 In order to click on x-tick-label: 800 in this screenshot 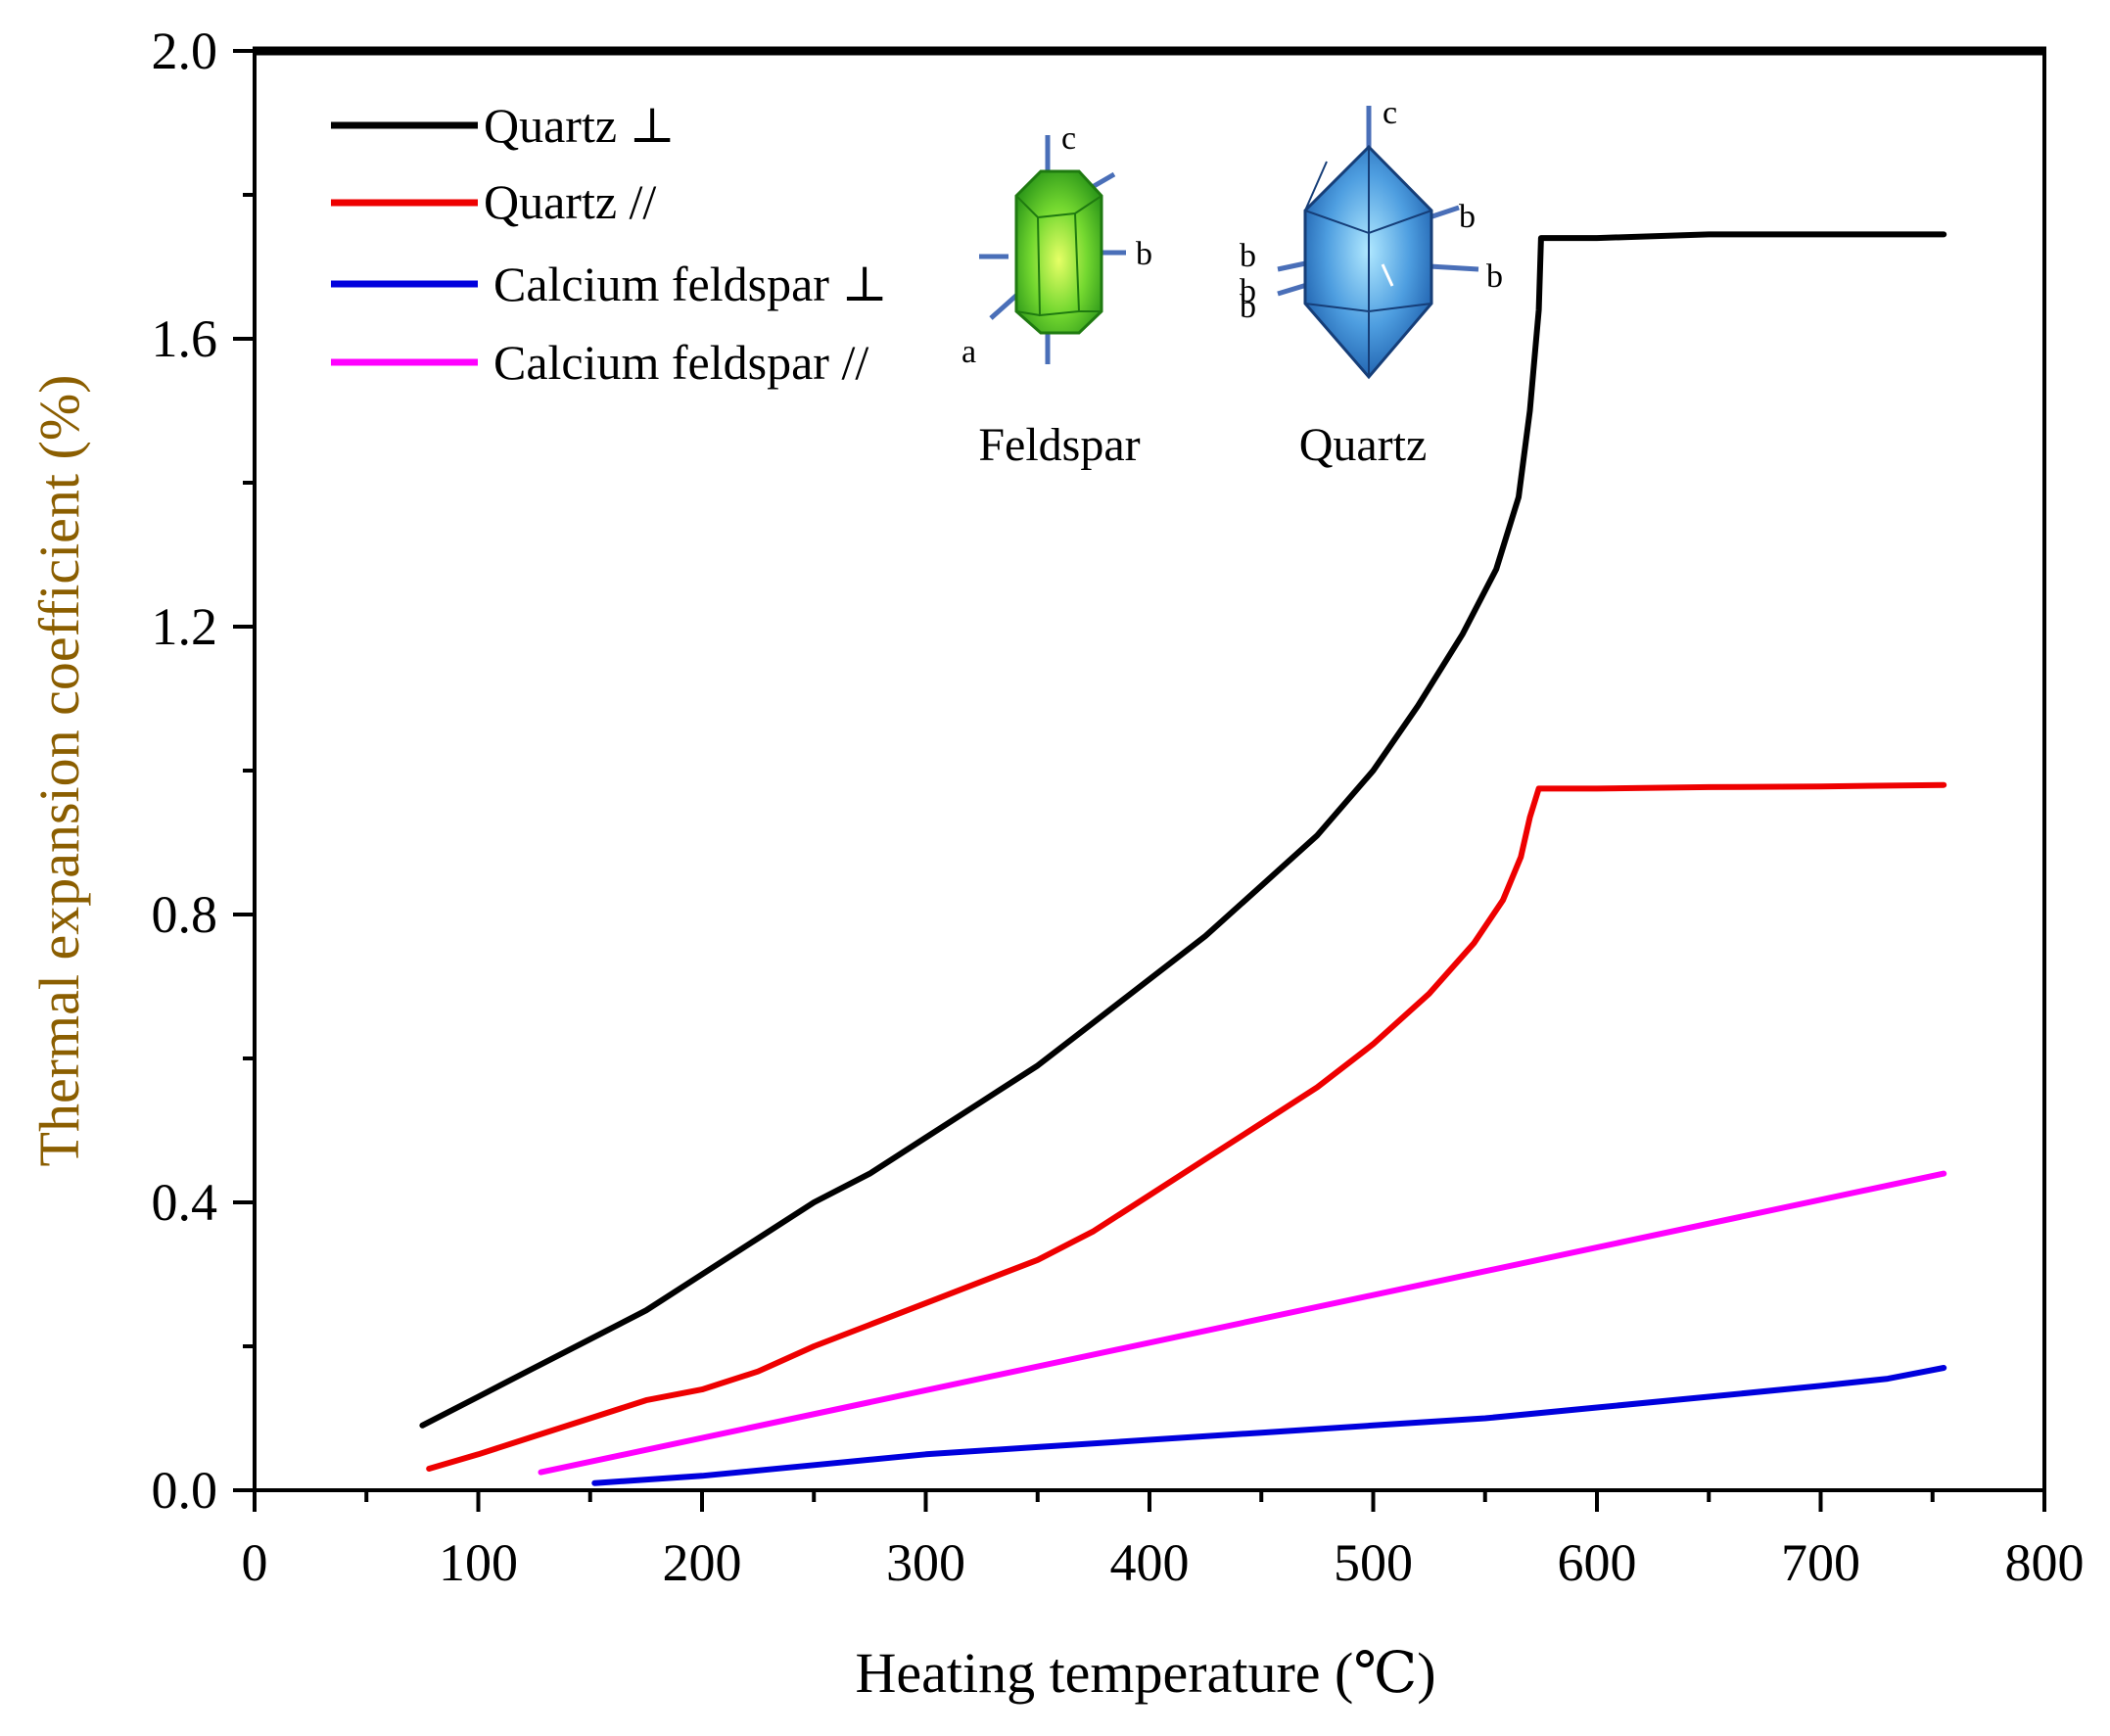, I will do `click(2045, 1562)`.